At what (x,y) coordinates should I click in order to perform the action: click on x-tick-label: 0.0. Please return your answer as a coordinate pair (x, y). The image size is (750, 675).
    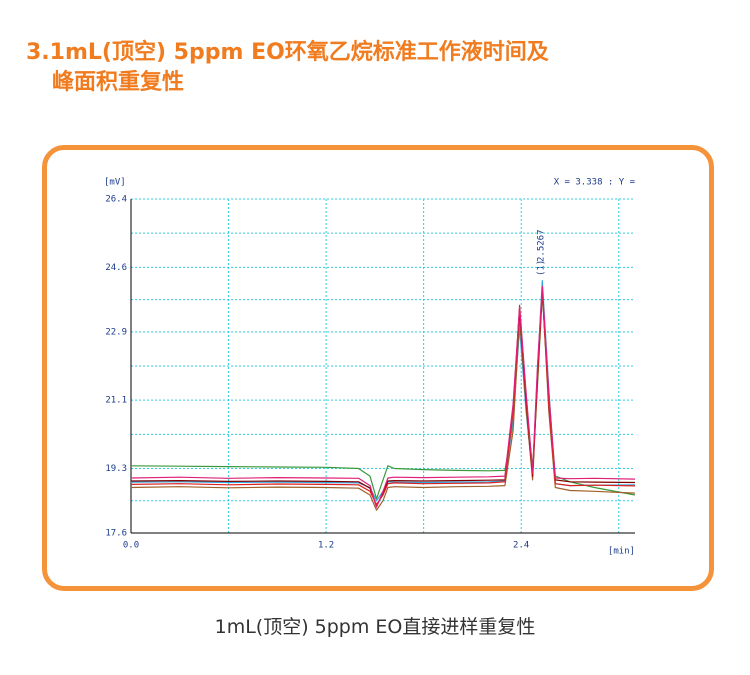
    Looking at the image, I should click on (131, 546).